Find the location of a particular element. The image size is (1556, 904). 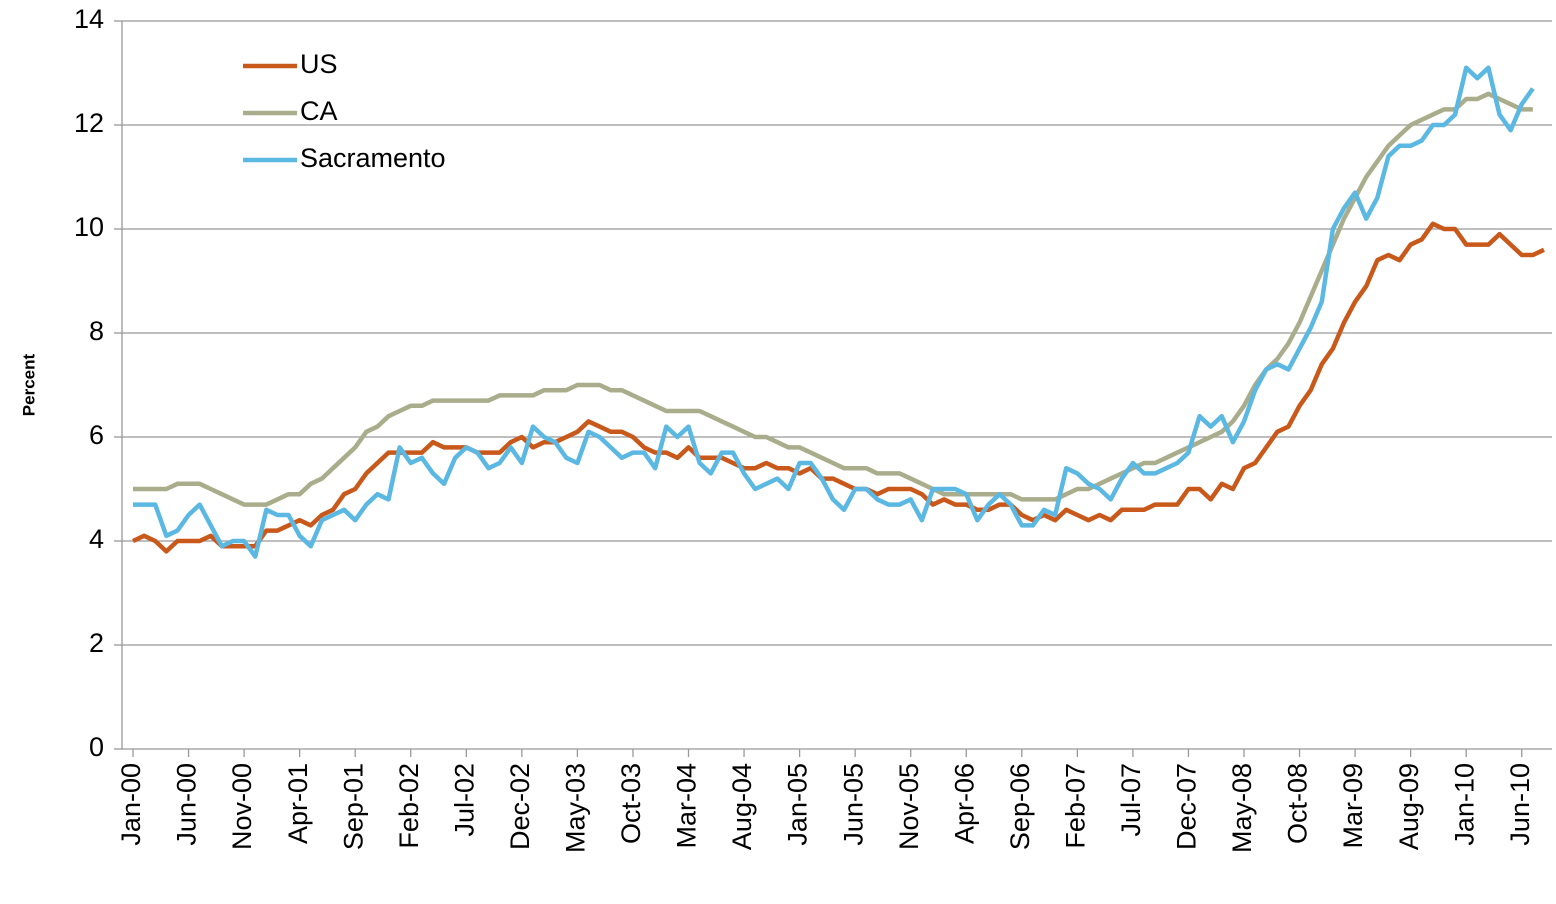

y-tick-label: 4 is located at coordinates (96, 539).